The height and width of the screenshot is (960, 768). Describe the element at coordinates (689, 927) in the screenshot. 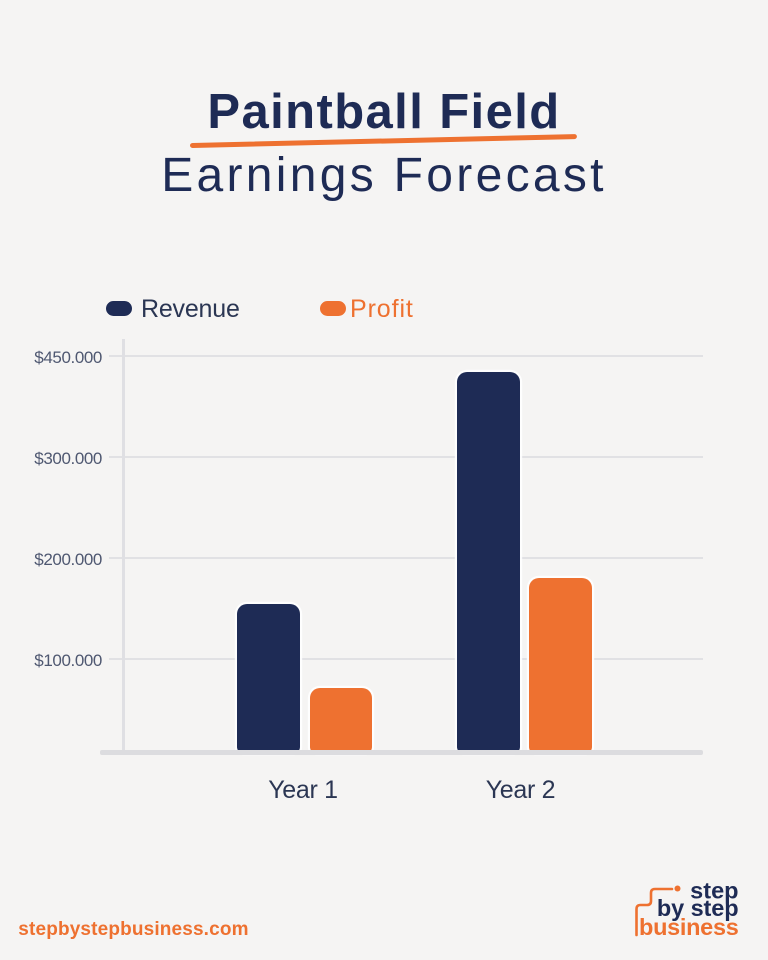

I see `svg-text: business` at that location.